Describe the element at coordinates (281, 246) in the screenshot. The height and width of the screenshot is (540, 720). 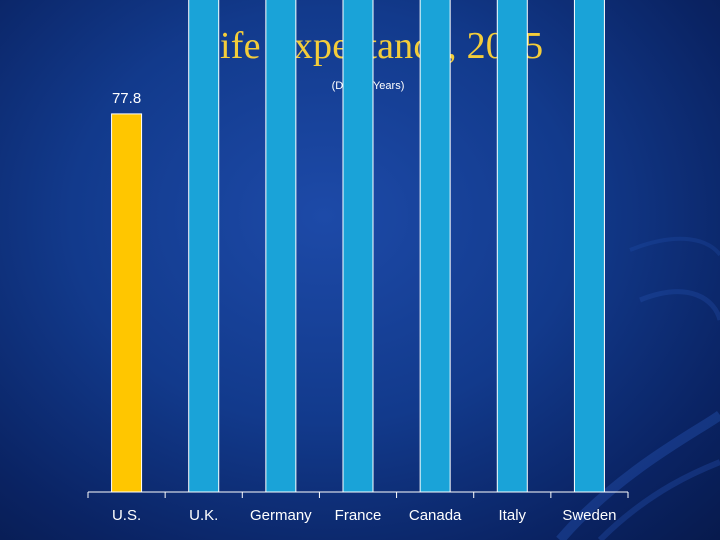
I see `bar-germany` at that location.